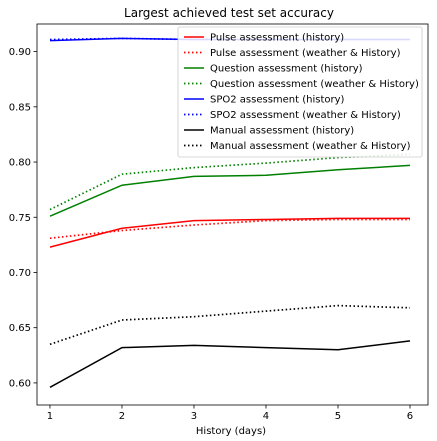  Describe the element at coordinates (20, 52) in the screenshot. I see `y-tick-label: 0.90` at that location.